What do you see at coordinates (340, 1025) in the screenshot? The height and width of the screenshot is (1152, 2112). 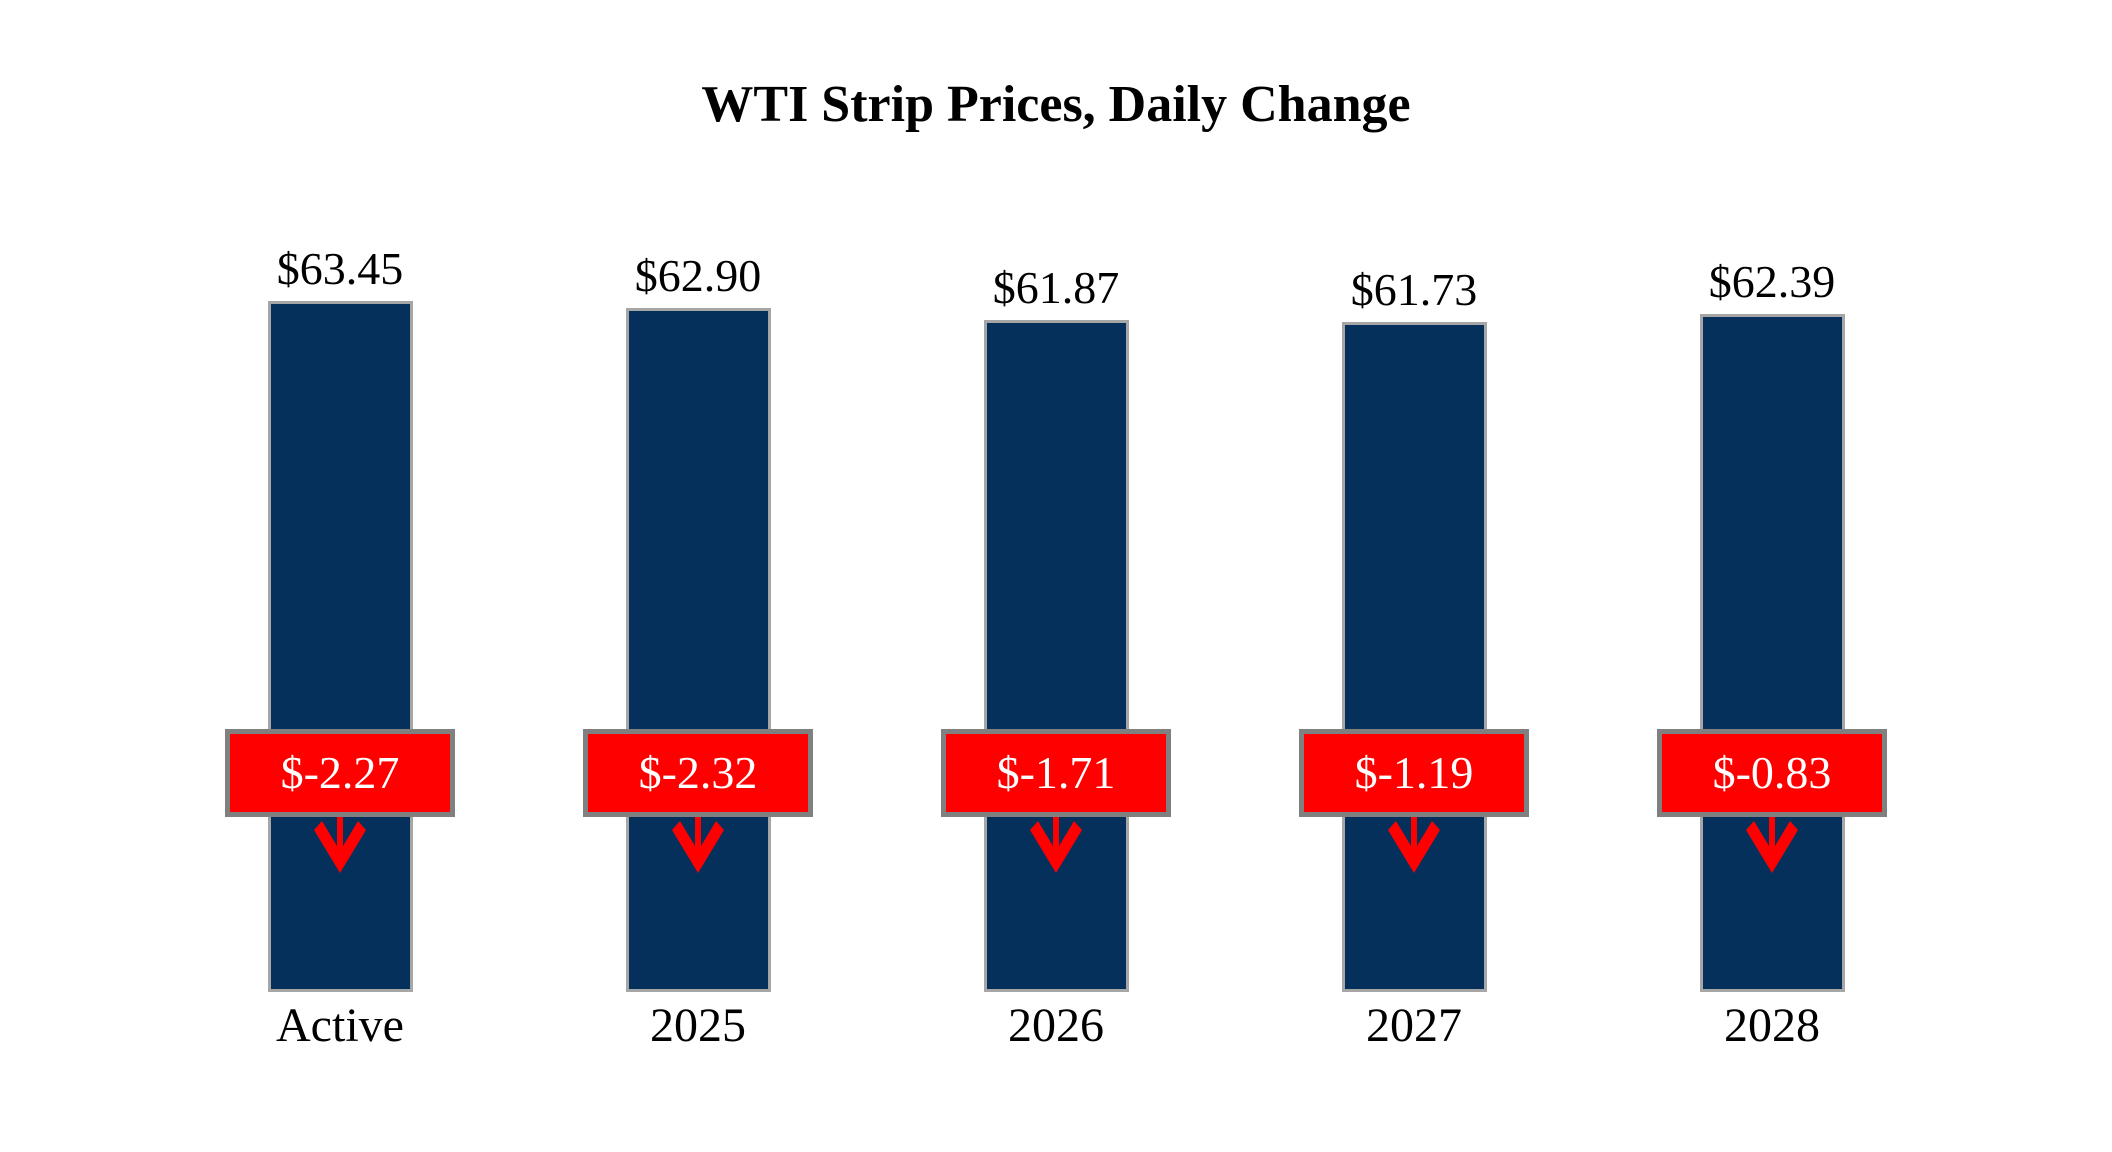 I see `category-label: Active` at bounding box center [340, 1025].